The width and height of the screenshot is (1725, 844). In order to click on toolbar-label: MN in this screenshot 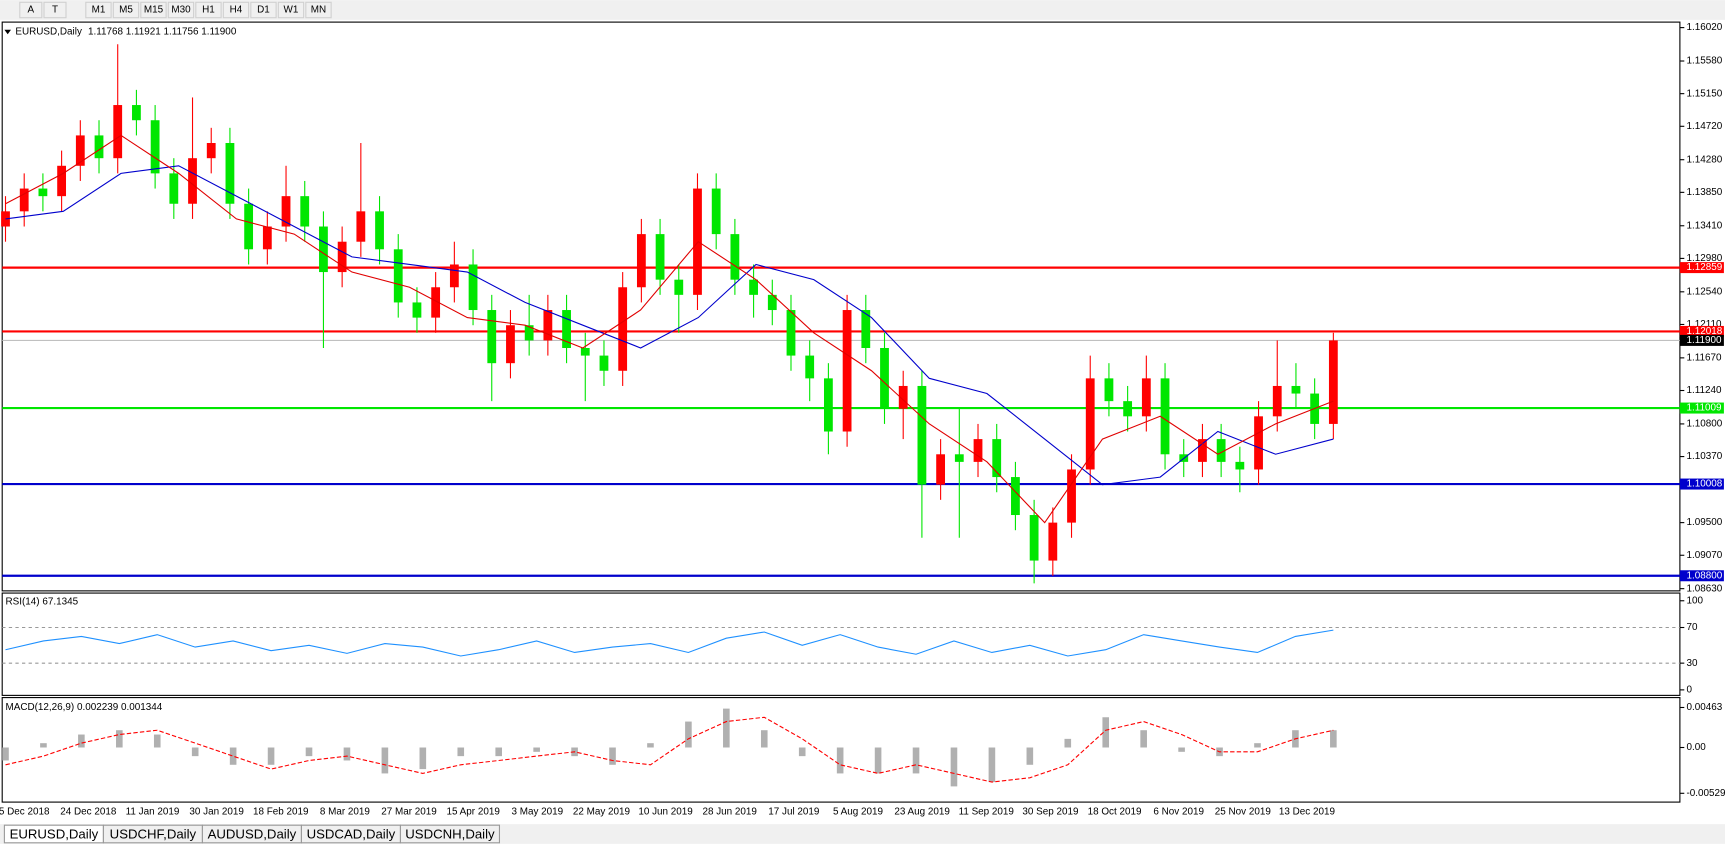, I will do `click(318, 10)`.